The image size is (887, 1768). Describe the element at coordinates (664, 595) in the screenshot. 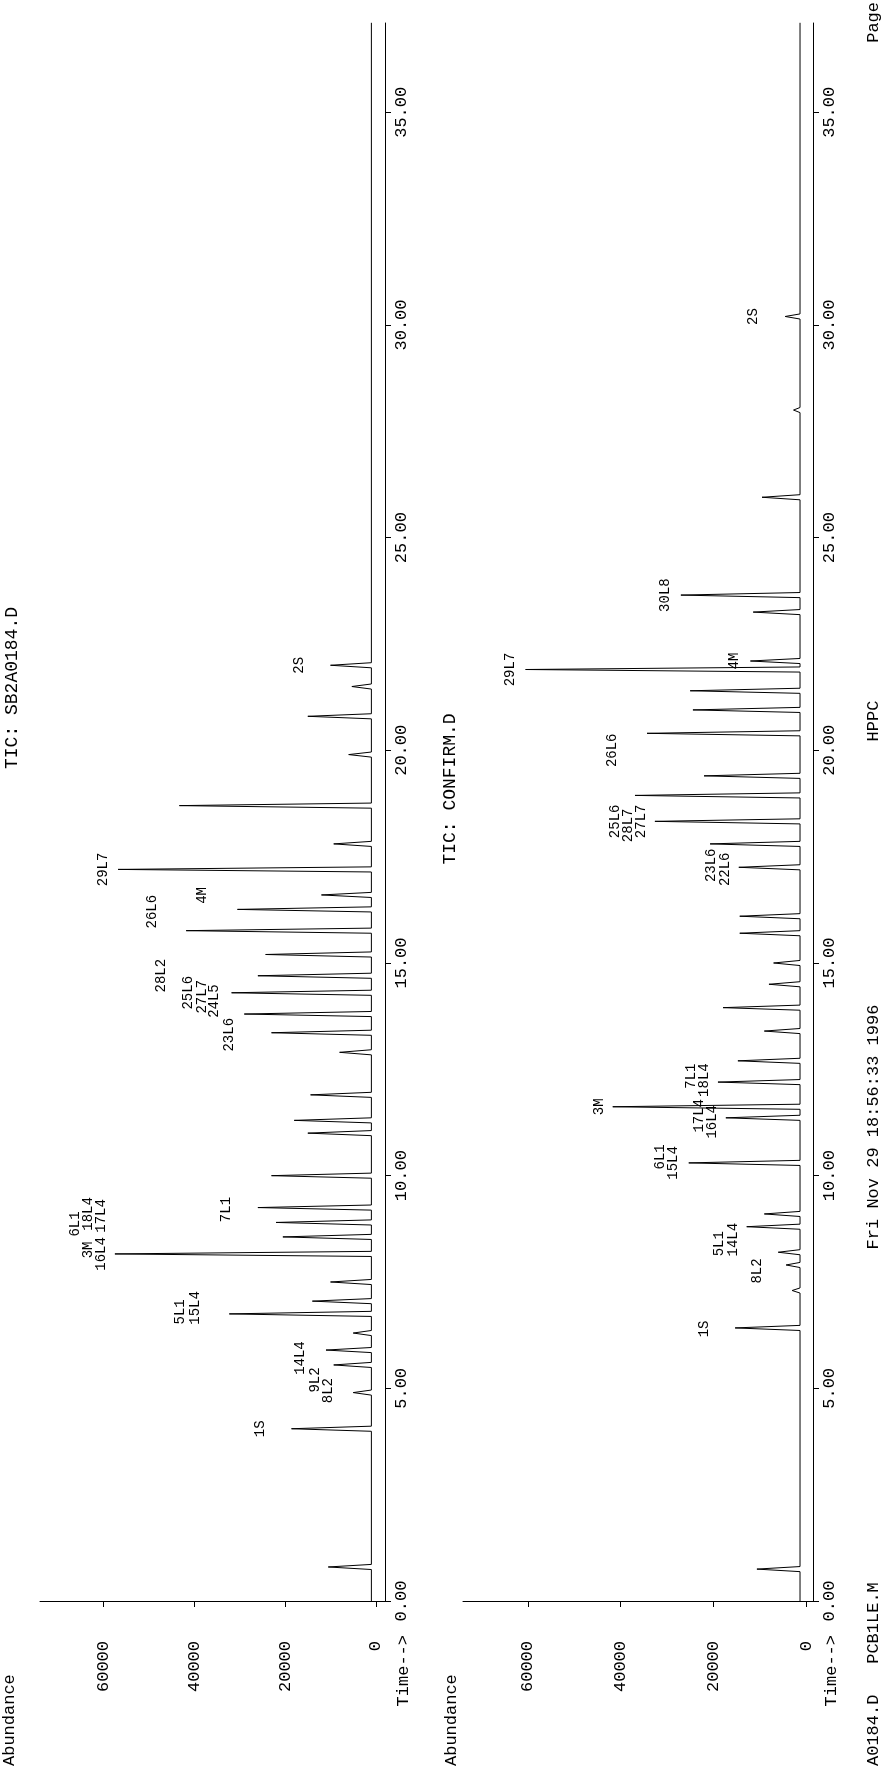

I see `annotation: 30L8` at that location.